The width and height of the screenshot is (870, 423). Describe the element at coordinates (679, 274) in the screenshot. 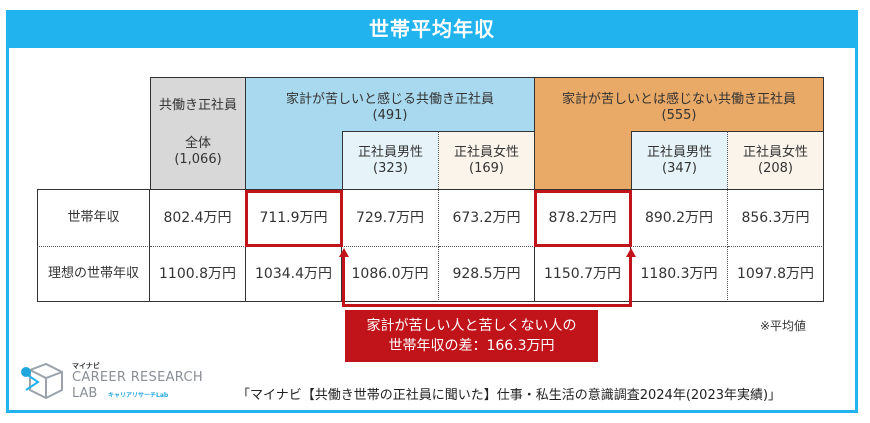

I see `table-cell: 1180.3万円` at that location.